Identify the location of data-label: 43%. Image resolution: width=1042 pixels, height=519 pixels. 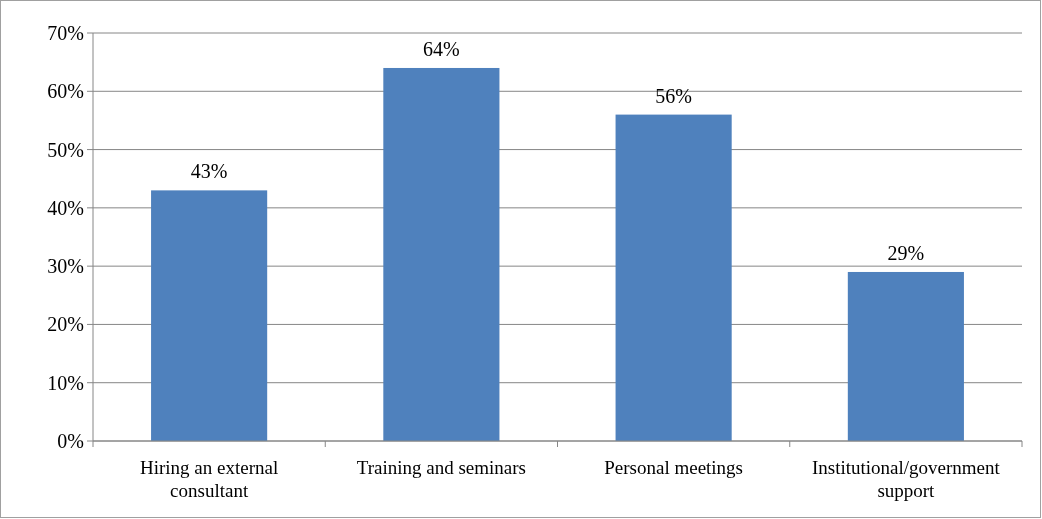
(209, 171).